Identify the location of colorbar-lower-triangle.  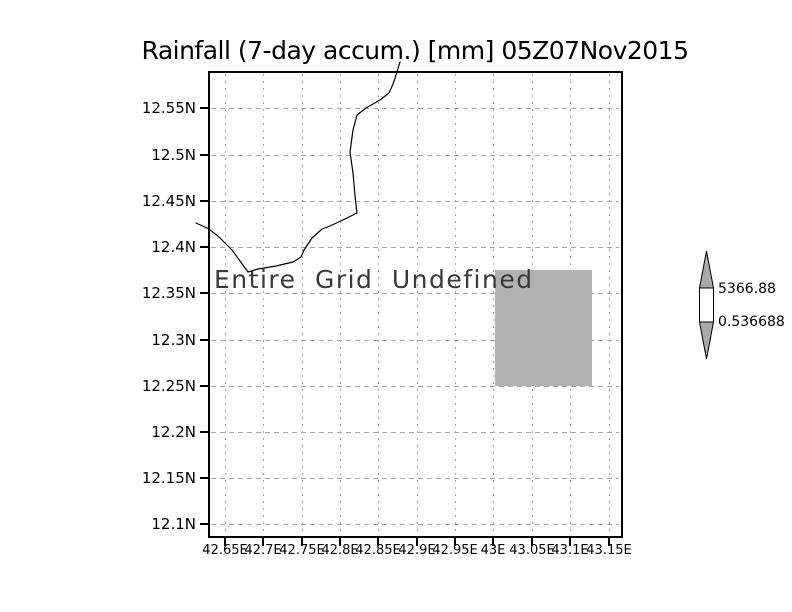
(706, 340).